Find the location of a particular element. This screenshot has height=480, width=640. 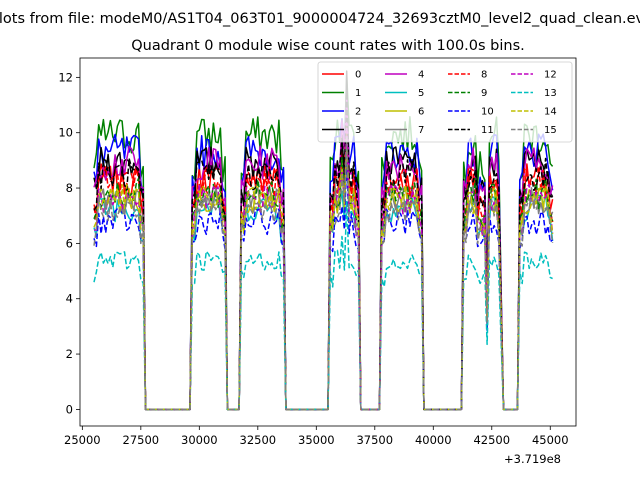

y-tick-label: 2 is located at coordinates (69, 354).